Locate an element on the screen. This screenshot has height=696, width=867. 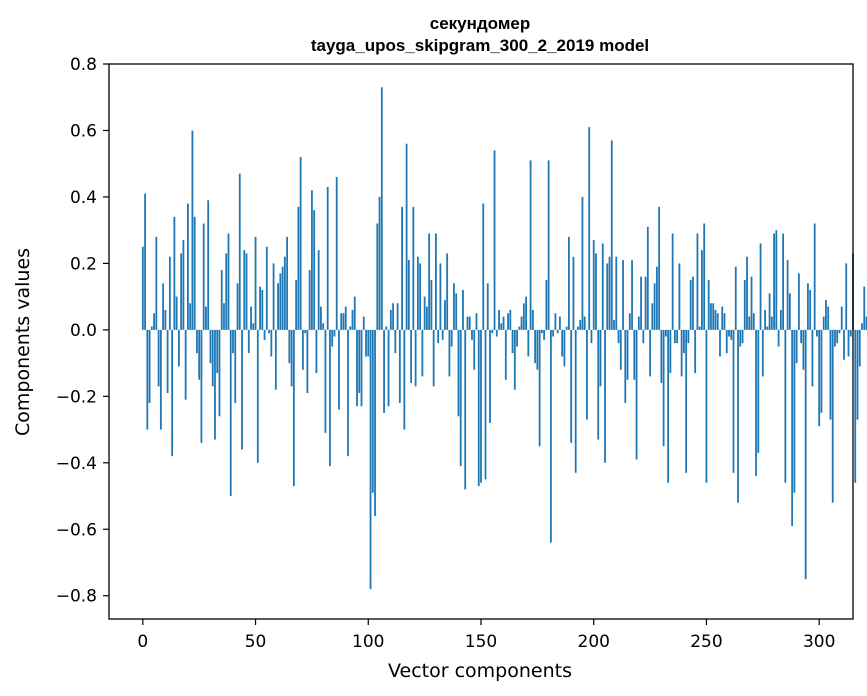
y-tick-label: 0.0 is located at coordinates (83, 331).